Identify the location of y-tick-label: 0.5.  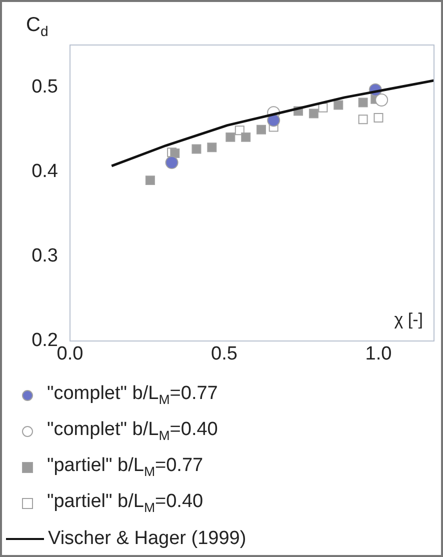
(45, 87).